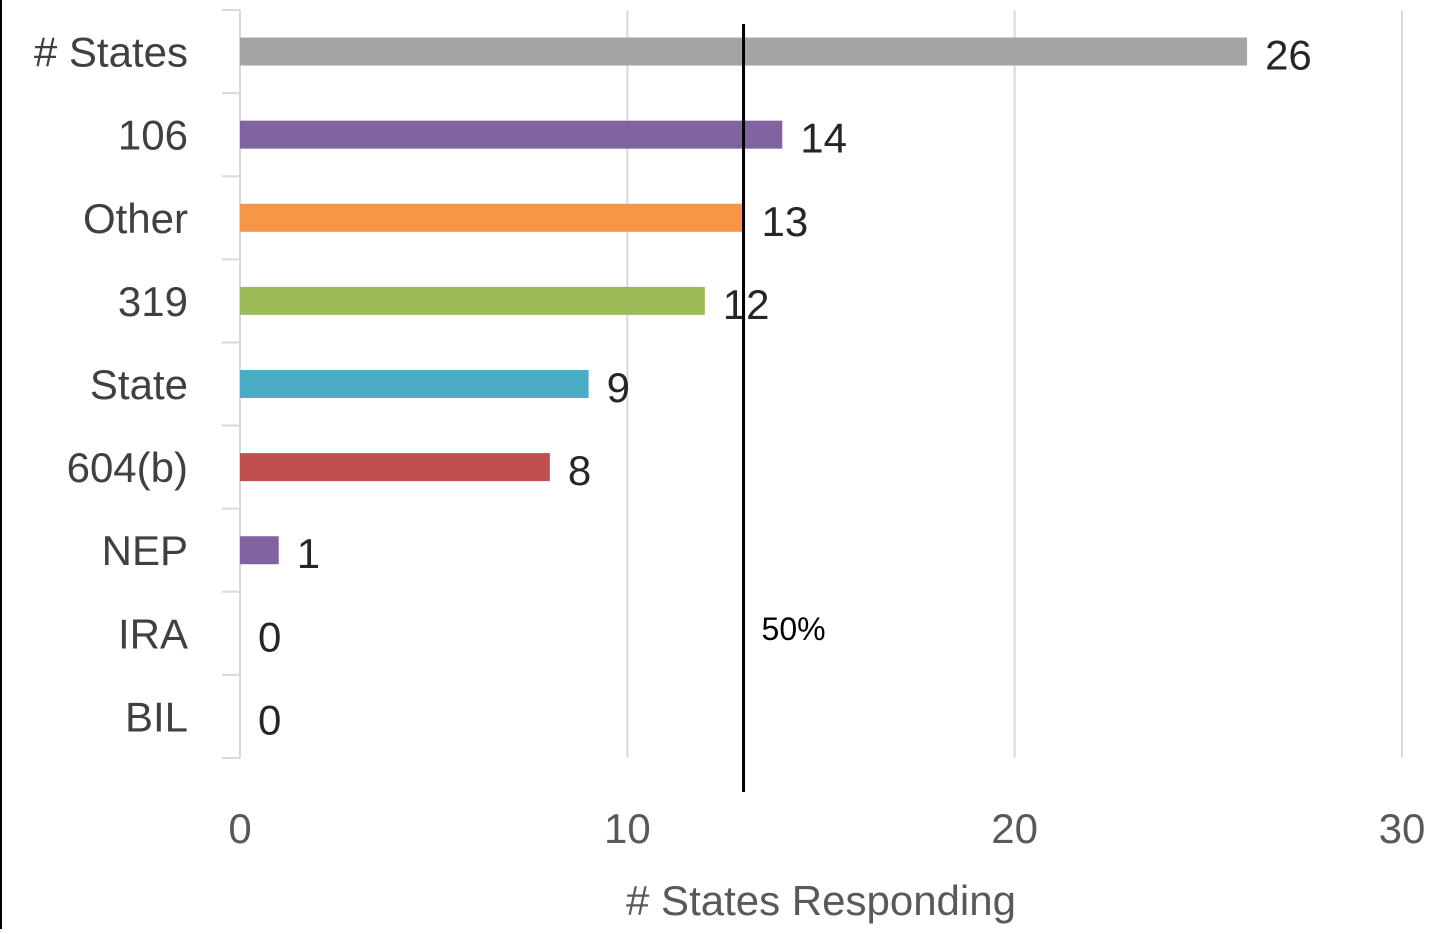 The image size is (1432, 934). What do you see at coordinates (1402, 828) in the screenshot?
I see `x-tick-label: 30` at bounding box center [1402, 828].